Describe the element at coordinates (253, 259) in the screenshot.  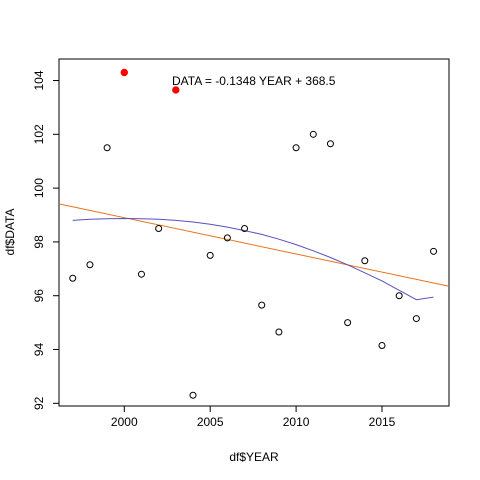
I see `curve-fit-line` at that location.